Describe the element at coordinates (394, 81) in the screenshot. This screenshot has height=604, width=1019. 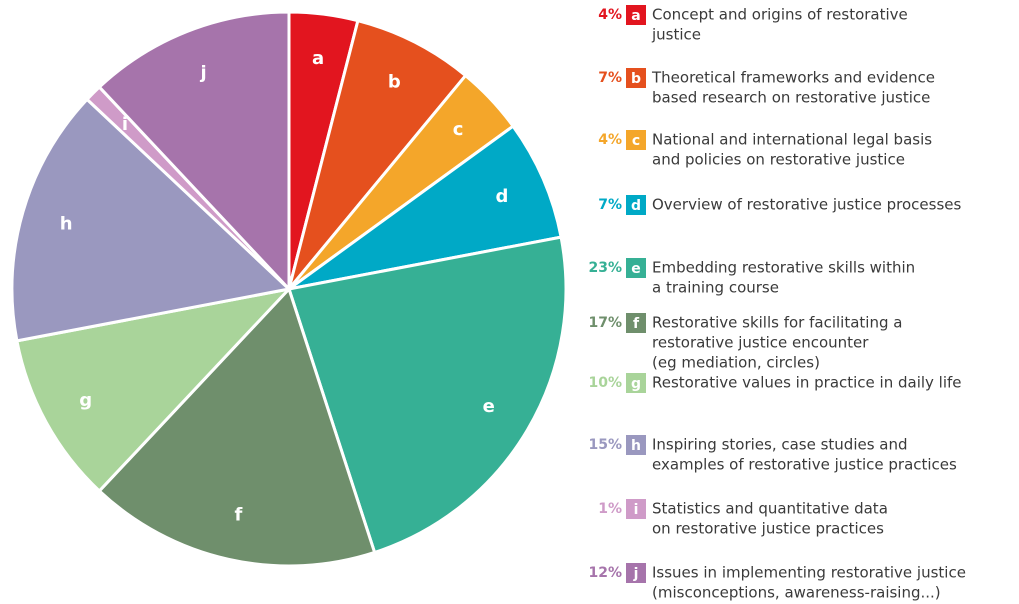
I see `slice-label: b` at that location.